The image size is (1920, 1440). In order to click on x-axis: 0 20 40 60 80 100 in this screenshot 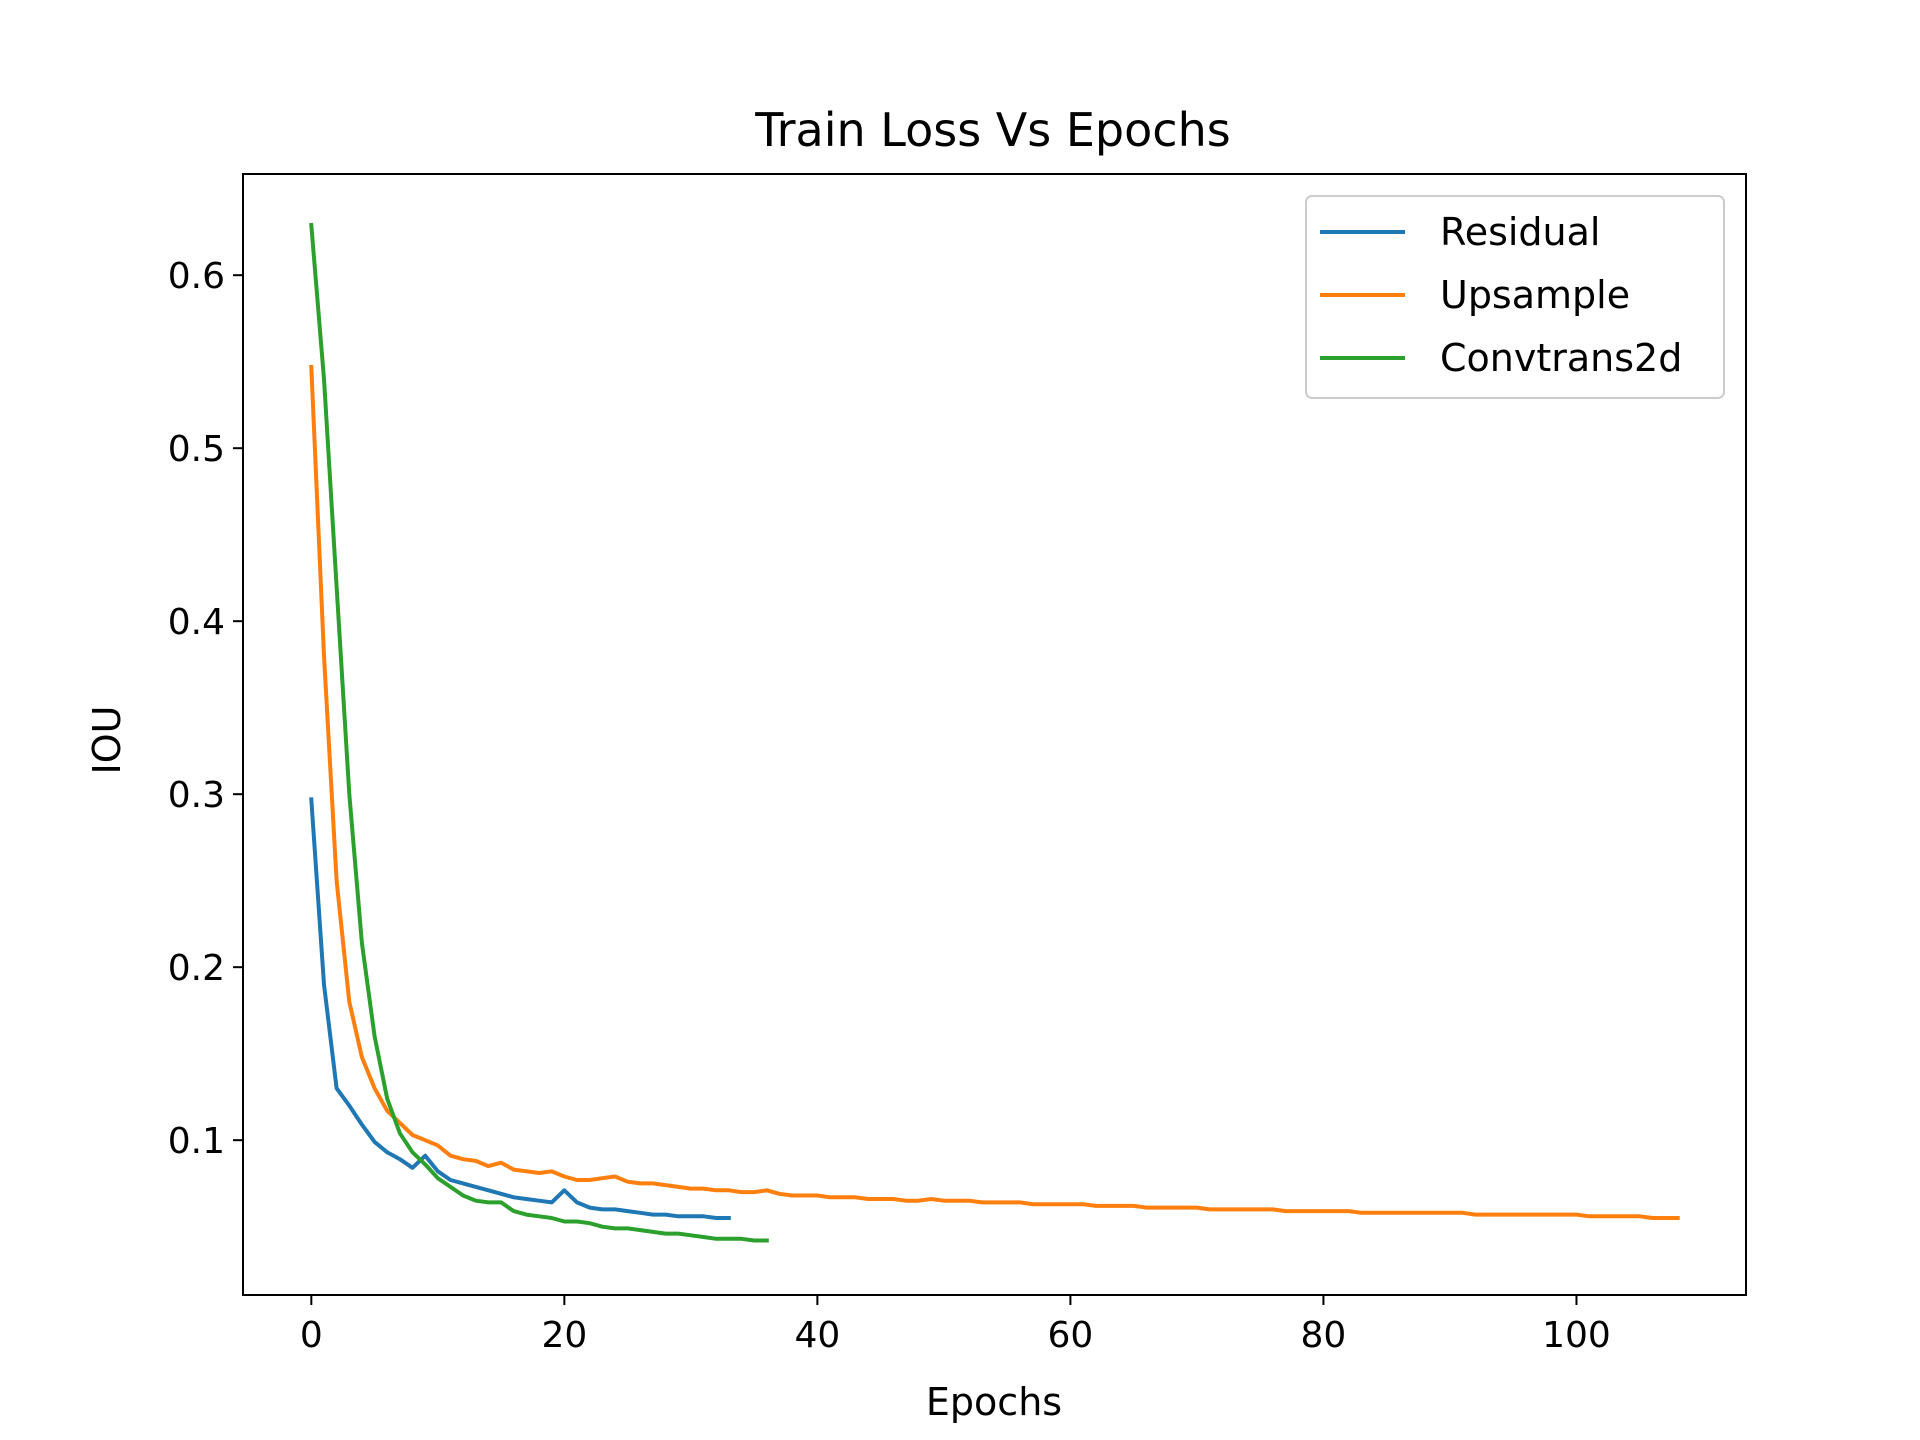, I will do `click(955, 1325)`.